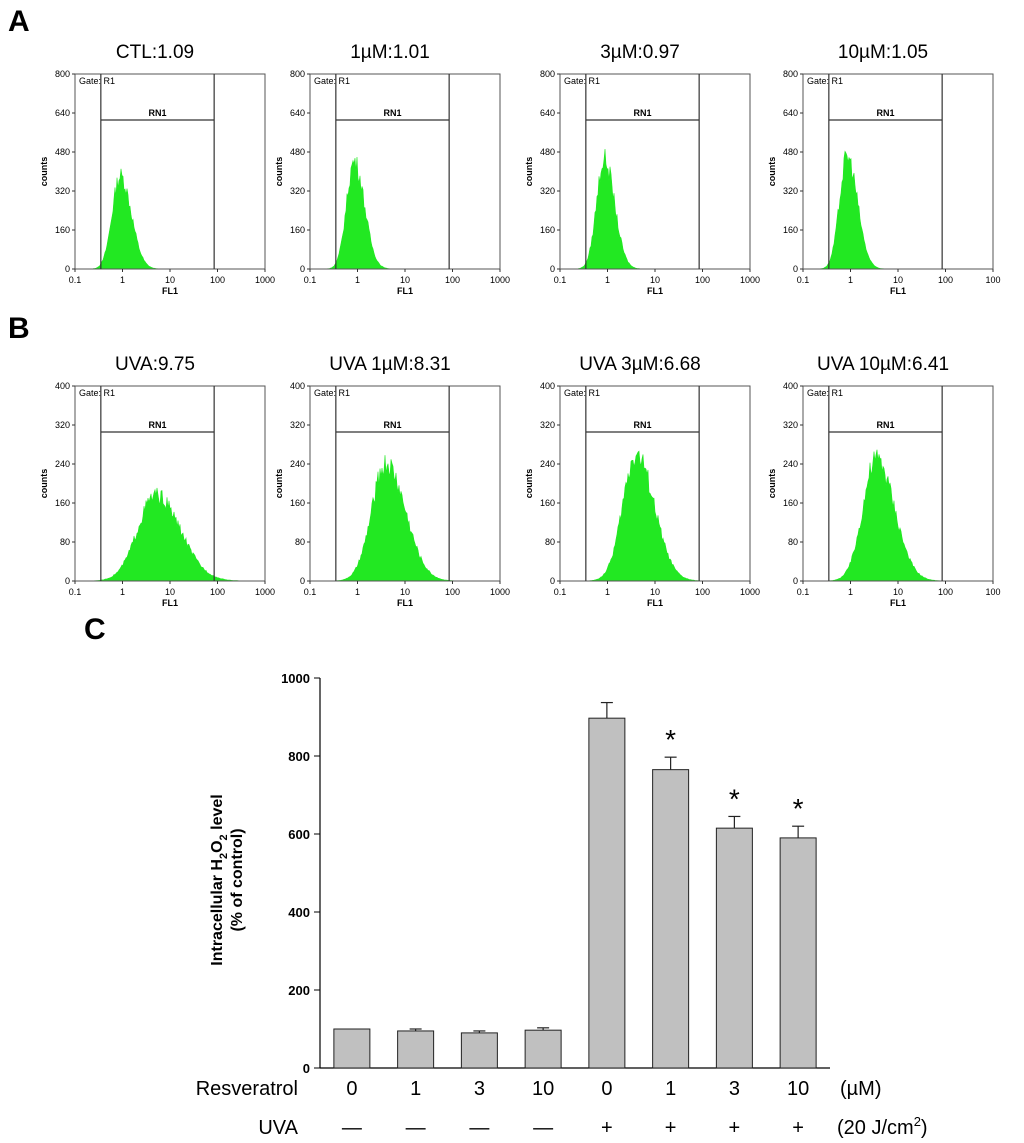  I want to click on row-label-resveratrol: Resveratrol, so click(247, 1089).